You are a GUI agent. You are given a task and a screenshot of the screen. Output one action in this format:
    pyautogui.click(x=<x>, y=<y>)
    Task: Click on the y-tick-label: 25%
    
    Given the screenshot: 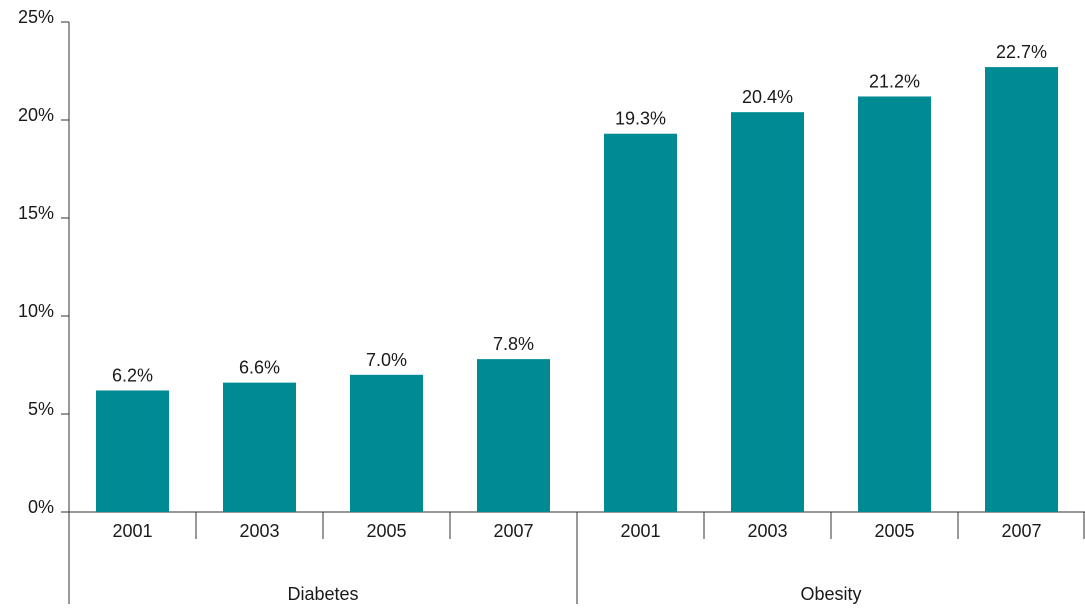 What is the action you would take?
    pyautogui.click(x=36, y=17)
    